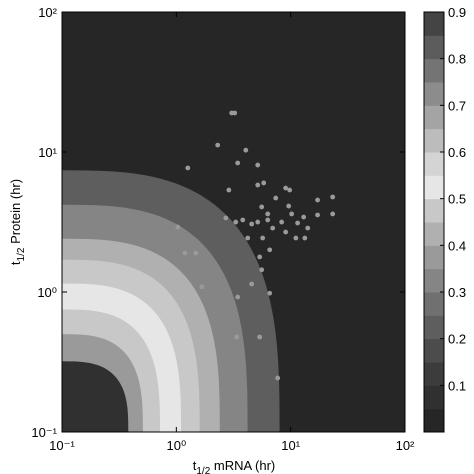 This screenshot has height=474, width=474. I want to click on x-tick-label: 10⁻¹, so click(62, 445).